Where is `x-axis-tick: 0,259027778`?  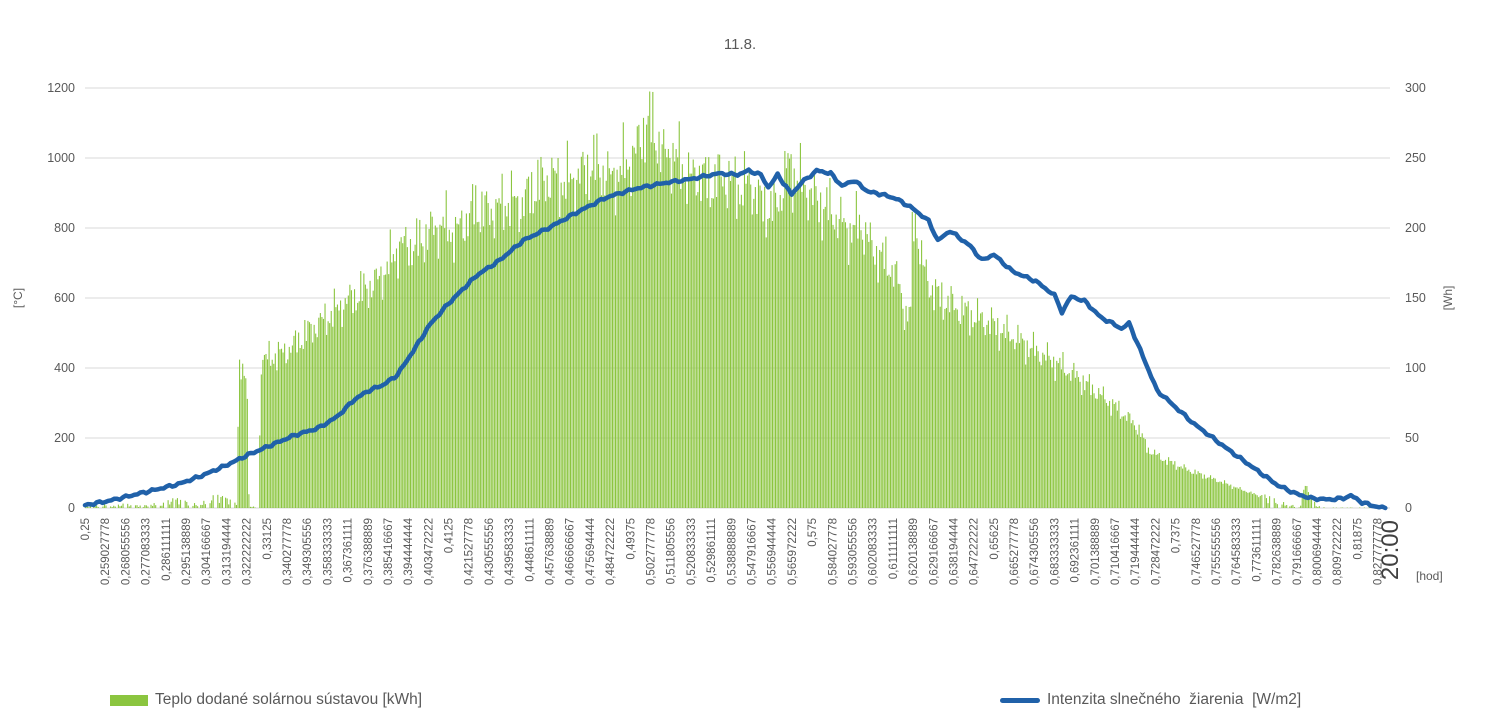 x-axis-tick: 0,259027778 is located at coordinates (106, 551).